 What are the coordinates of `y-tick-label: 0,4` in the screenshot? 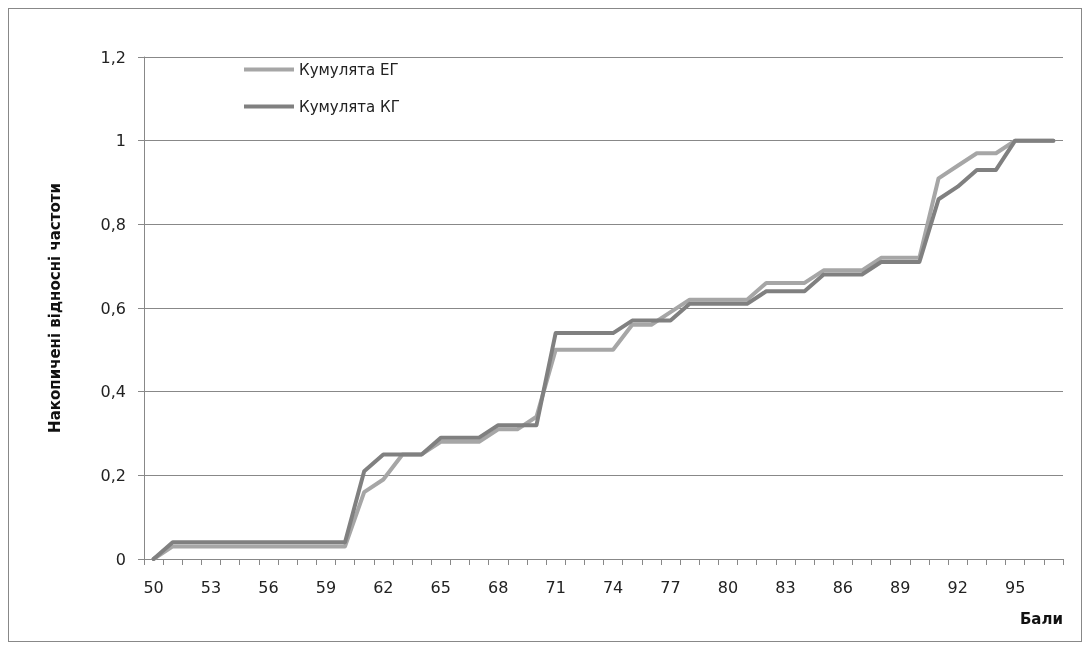 It's located at (113, 392).